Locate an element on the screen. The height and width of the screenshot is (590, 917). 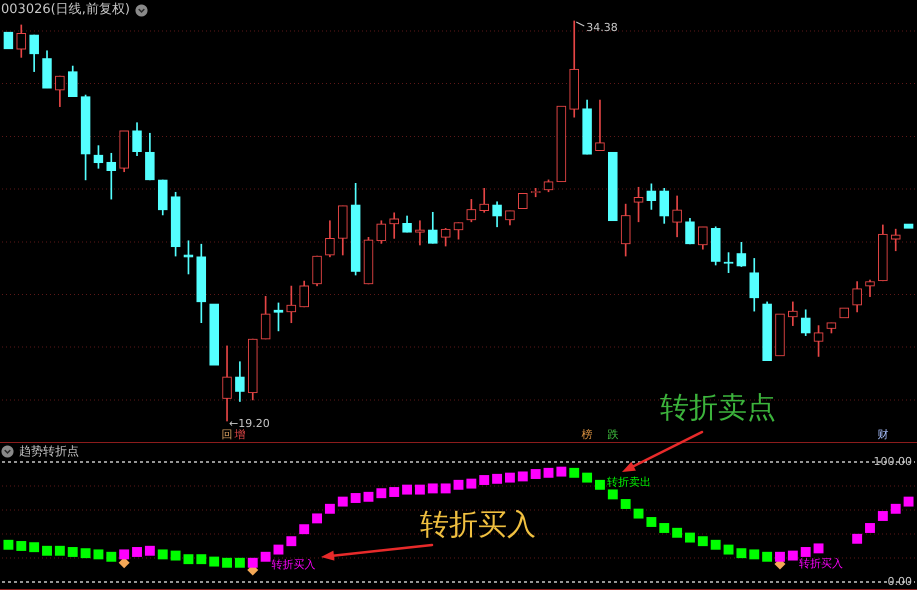
text: 跌 is located at coordinates (612, 434).